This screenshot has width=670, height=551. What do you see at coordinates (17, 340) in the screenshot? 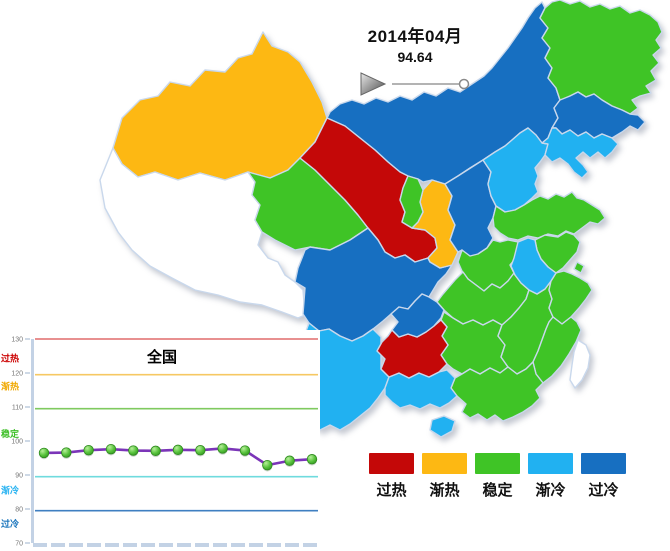
I see `chart-ytick: 130` at bounding box center [17, 340].